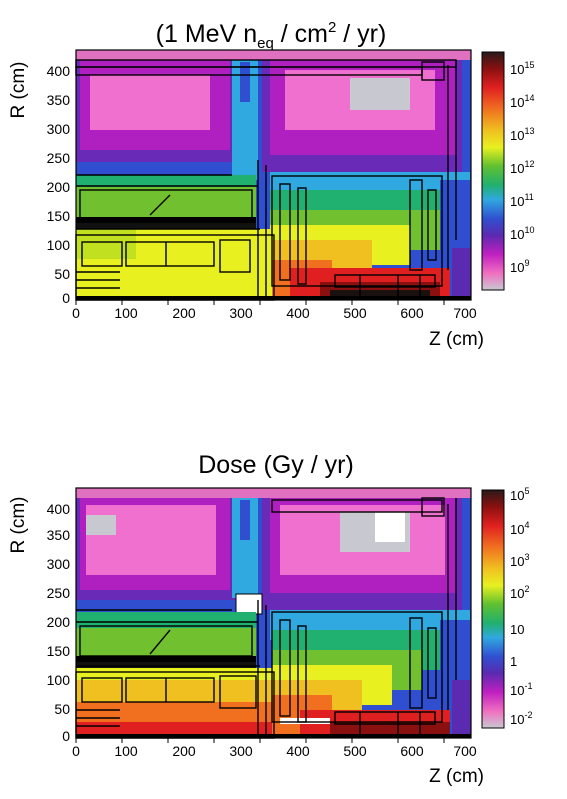 The height and width of the screenshot is (799, 567). I want to click on colorbar-label: 10¹³, so click(522, 134).